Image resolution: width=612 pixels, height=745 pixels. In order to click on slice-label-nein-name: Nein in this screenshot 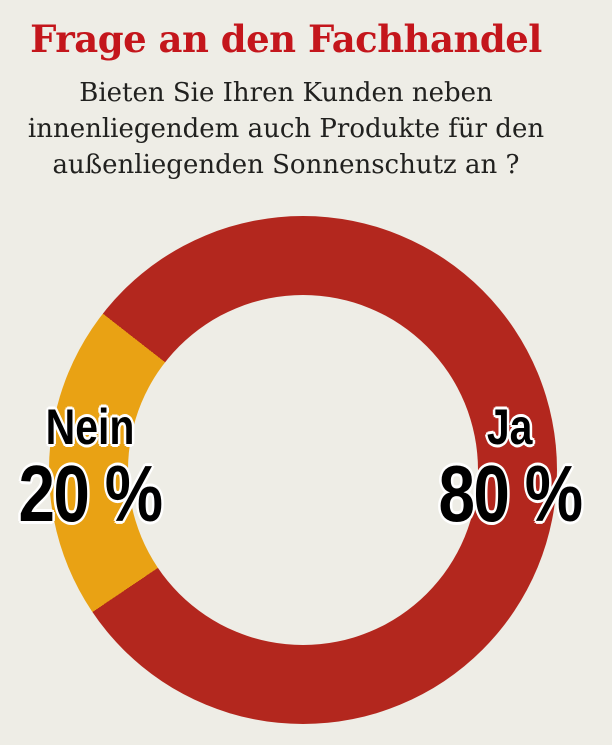, I will do `click(90, 427)`.